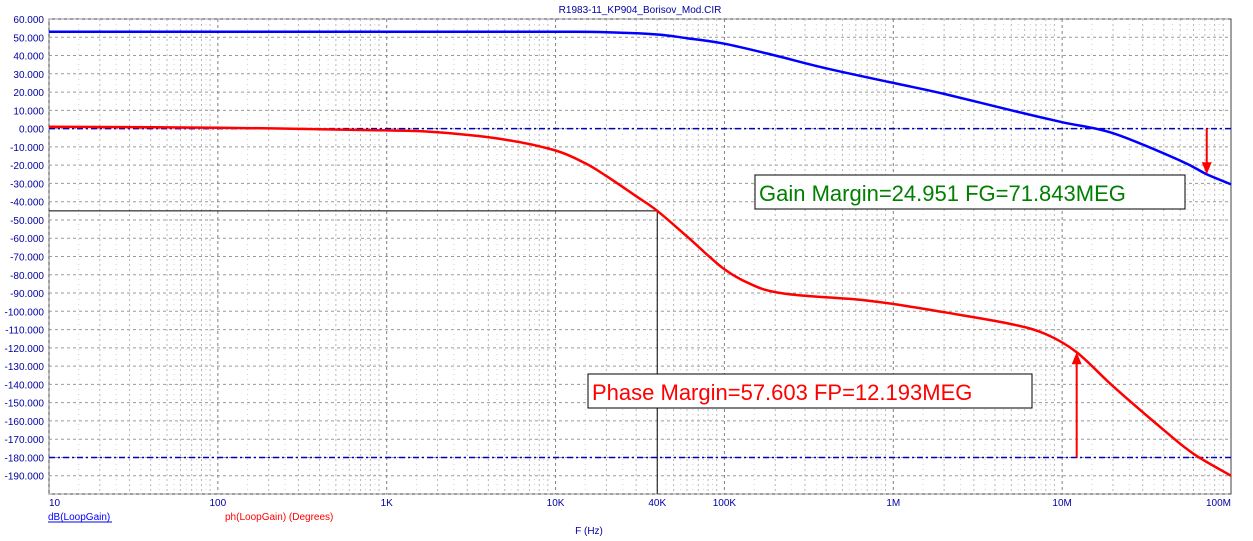 This screenshot has height=541, width=1253. I want to click on gain-margin-annotation: Gain Margin=24.951 FG=71.843MEG, so click(970, 192).